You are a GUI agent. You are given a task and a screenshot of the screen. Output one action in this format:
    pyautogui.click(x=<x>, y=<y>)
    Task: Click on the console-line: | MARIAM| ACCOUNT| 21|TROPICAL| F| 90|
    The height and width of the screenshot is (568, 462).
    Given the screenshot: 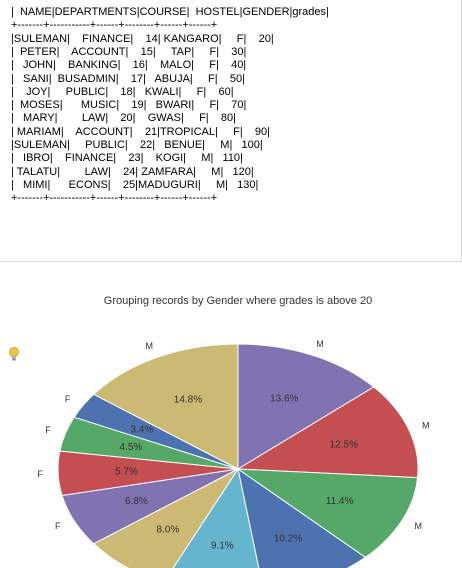 What is the action you would take?
    pyautogui.click(x=140, y=131)
    